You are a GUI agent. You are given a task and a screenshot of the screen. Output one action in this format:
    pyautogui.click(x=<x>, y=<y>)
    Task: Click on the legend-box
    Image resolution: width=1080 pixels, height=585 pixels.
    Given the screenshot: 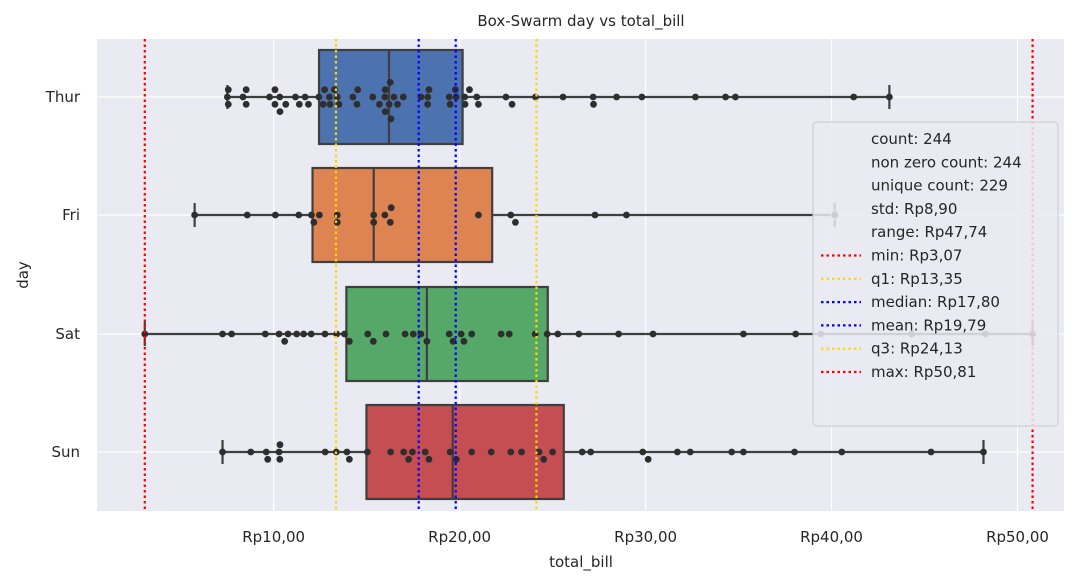 What is the action you would take?
    pyautogui.click(x=935, y=274)
    